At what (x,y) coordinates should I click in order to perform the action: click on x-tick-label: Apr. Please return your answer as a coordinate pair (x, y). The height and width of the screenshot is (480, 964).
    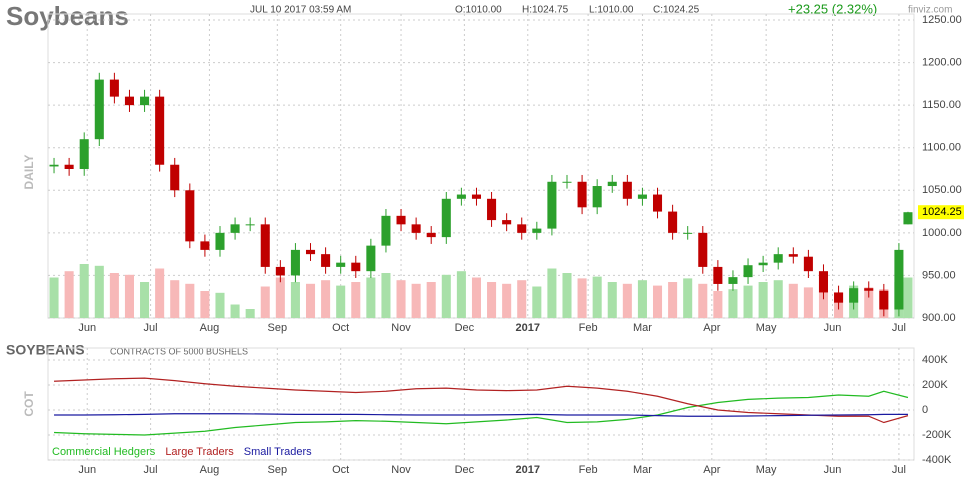
    Looking at the image, I should click on (711, 328).